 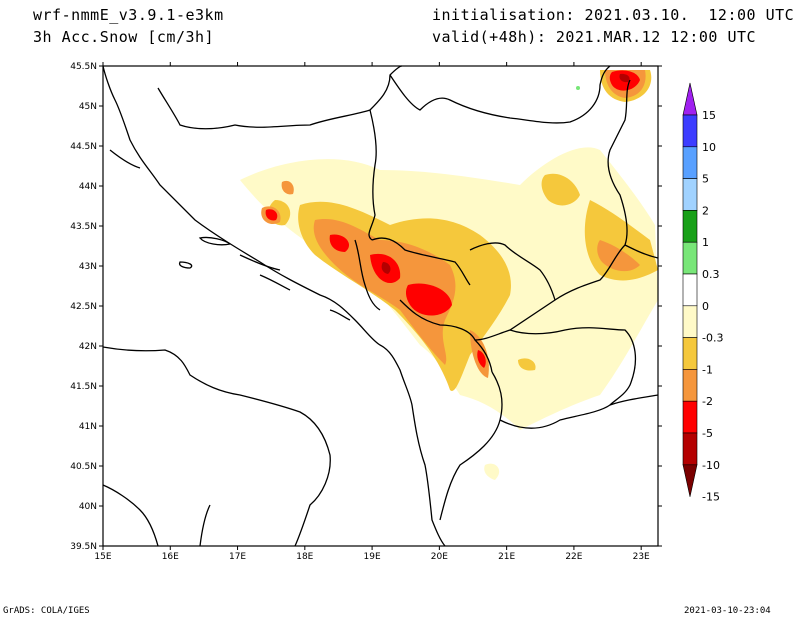 What do you see at coordinates (367, 275) in the screenshot?
I see `border-montenegro` at bounding box center [367, 275].